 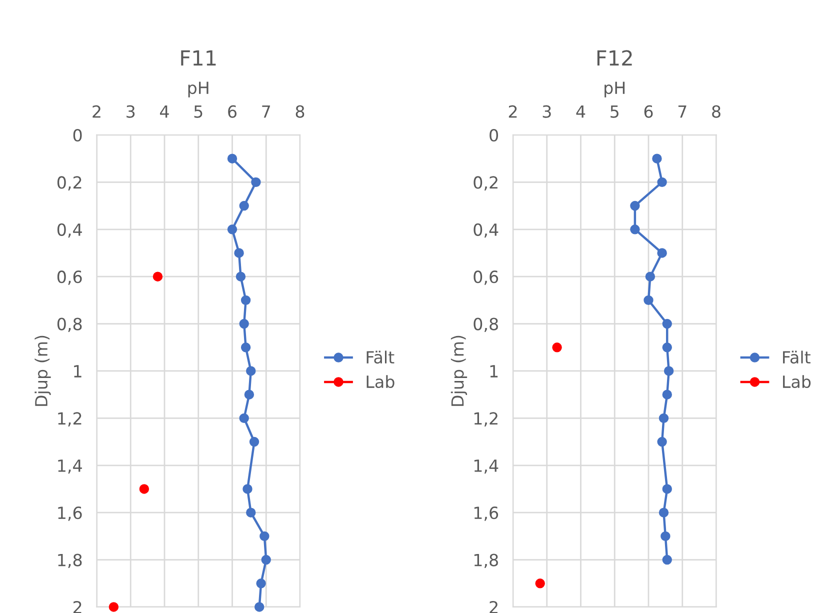 What do you see at coordinates (198, 58) in the screenshot?
I see `chart-title: F11` at bounding box center [198, 58].